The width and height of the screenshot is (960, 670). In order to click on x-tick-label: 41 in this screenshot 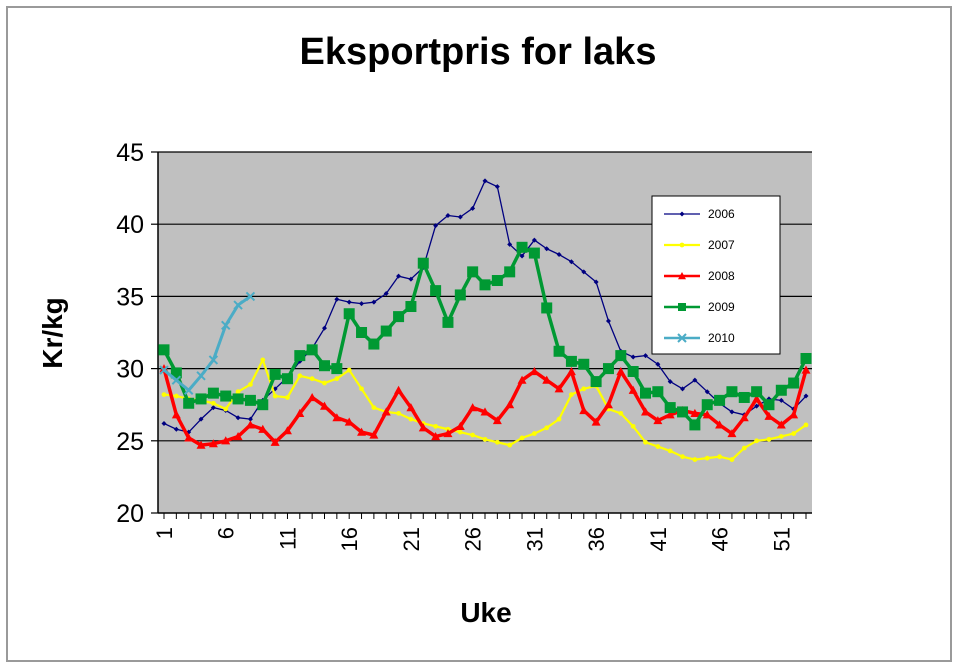, I will do `click(658, 539)`.